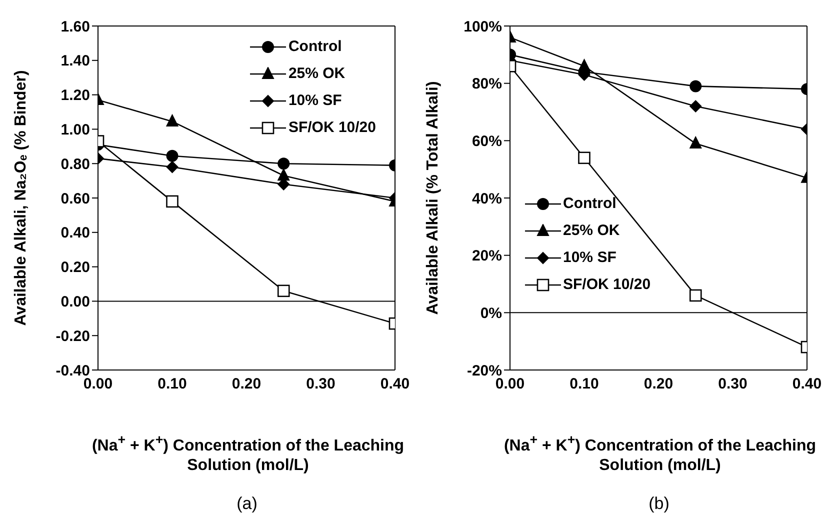 This screenshot has width=838, height=530. I want to click on y-tick-label: 0.20, so click(75, 267).